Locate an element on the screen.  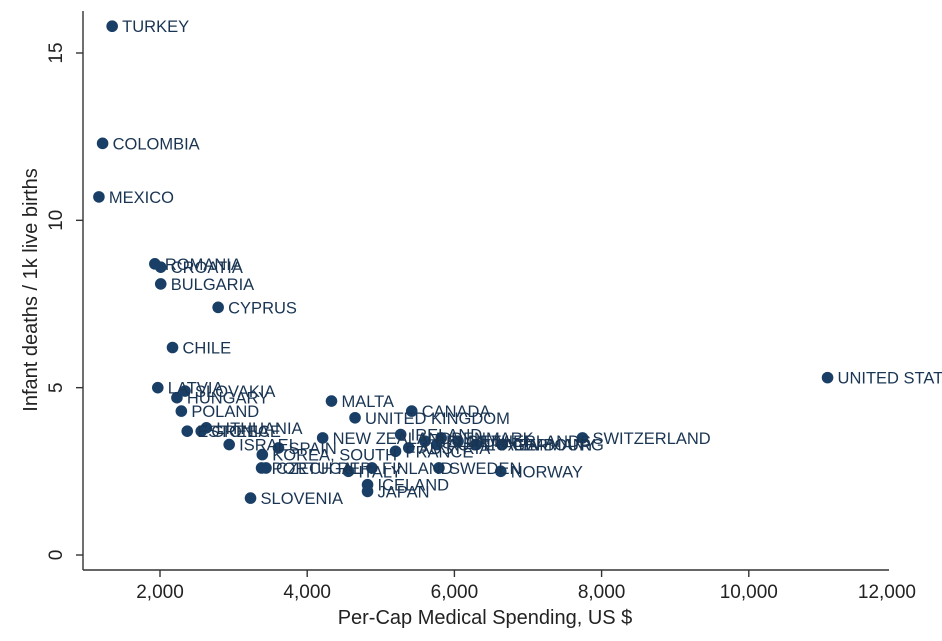
point-label-iceland: ICELAND is located at coordinates (414, 486).